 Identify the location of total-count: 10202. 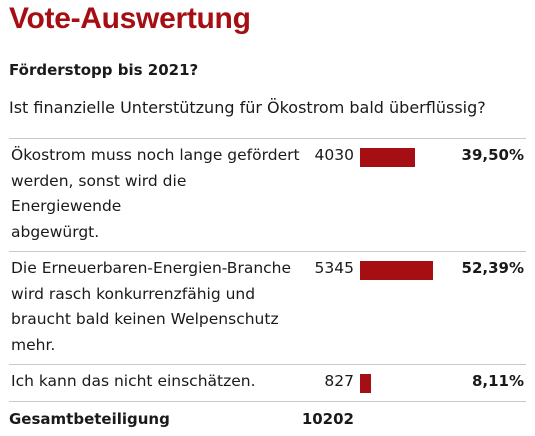
(327, 418).